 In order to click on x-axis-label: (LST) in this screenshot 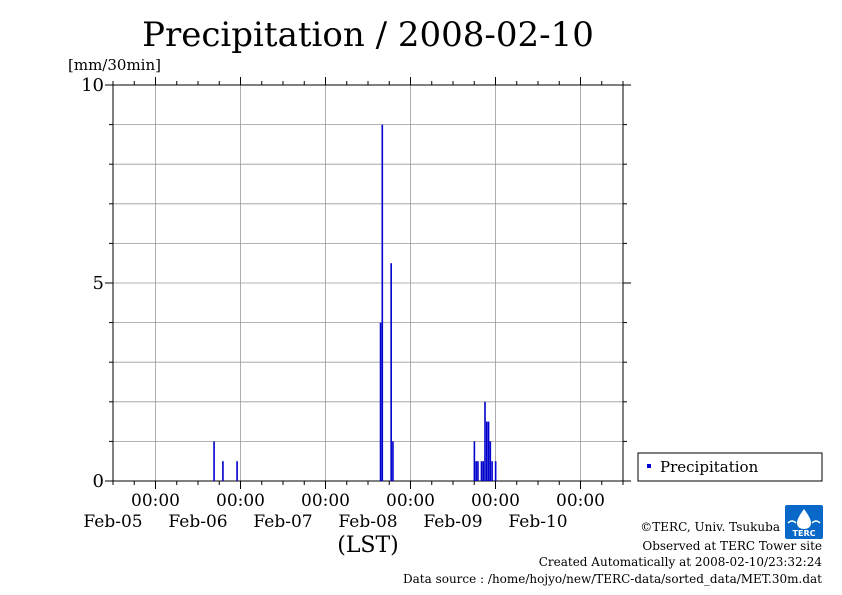, I will do `click(368, 545)`.